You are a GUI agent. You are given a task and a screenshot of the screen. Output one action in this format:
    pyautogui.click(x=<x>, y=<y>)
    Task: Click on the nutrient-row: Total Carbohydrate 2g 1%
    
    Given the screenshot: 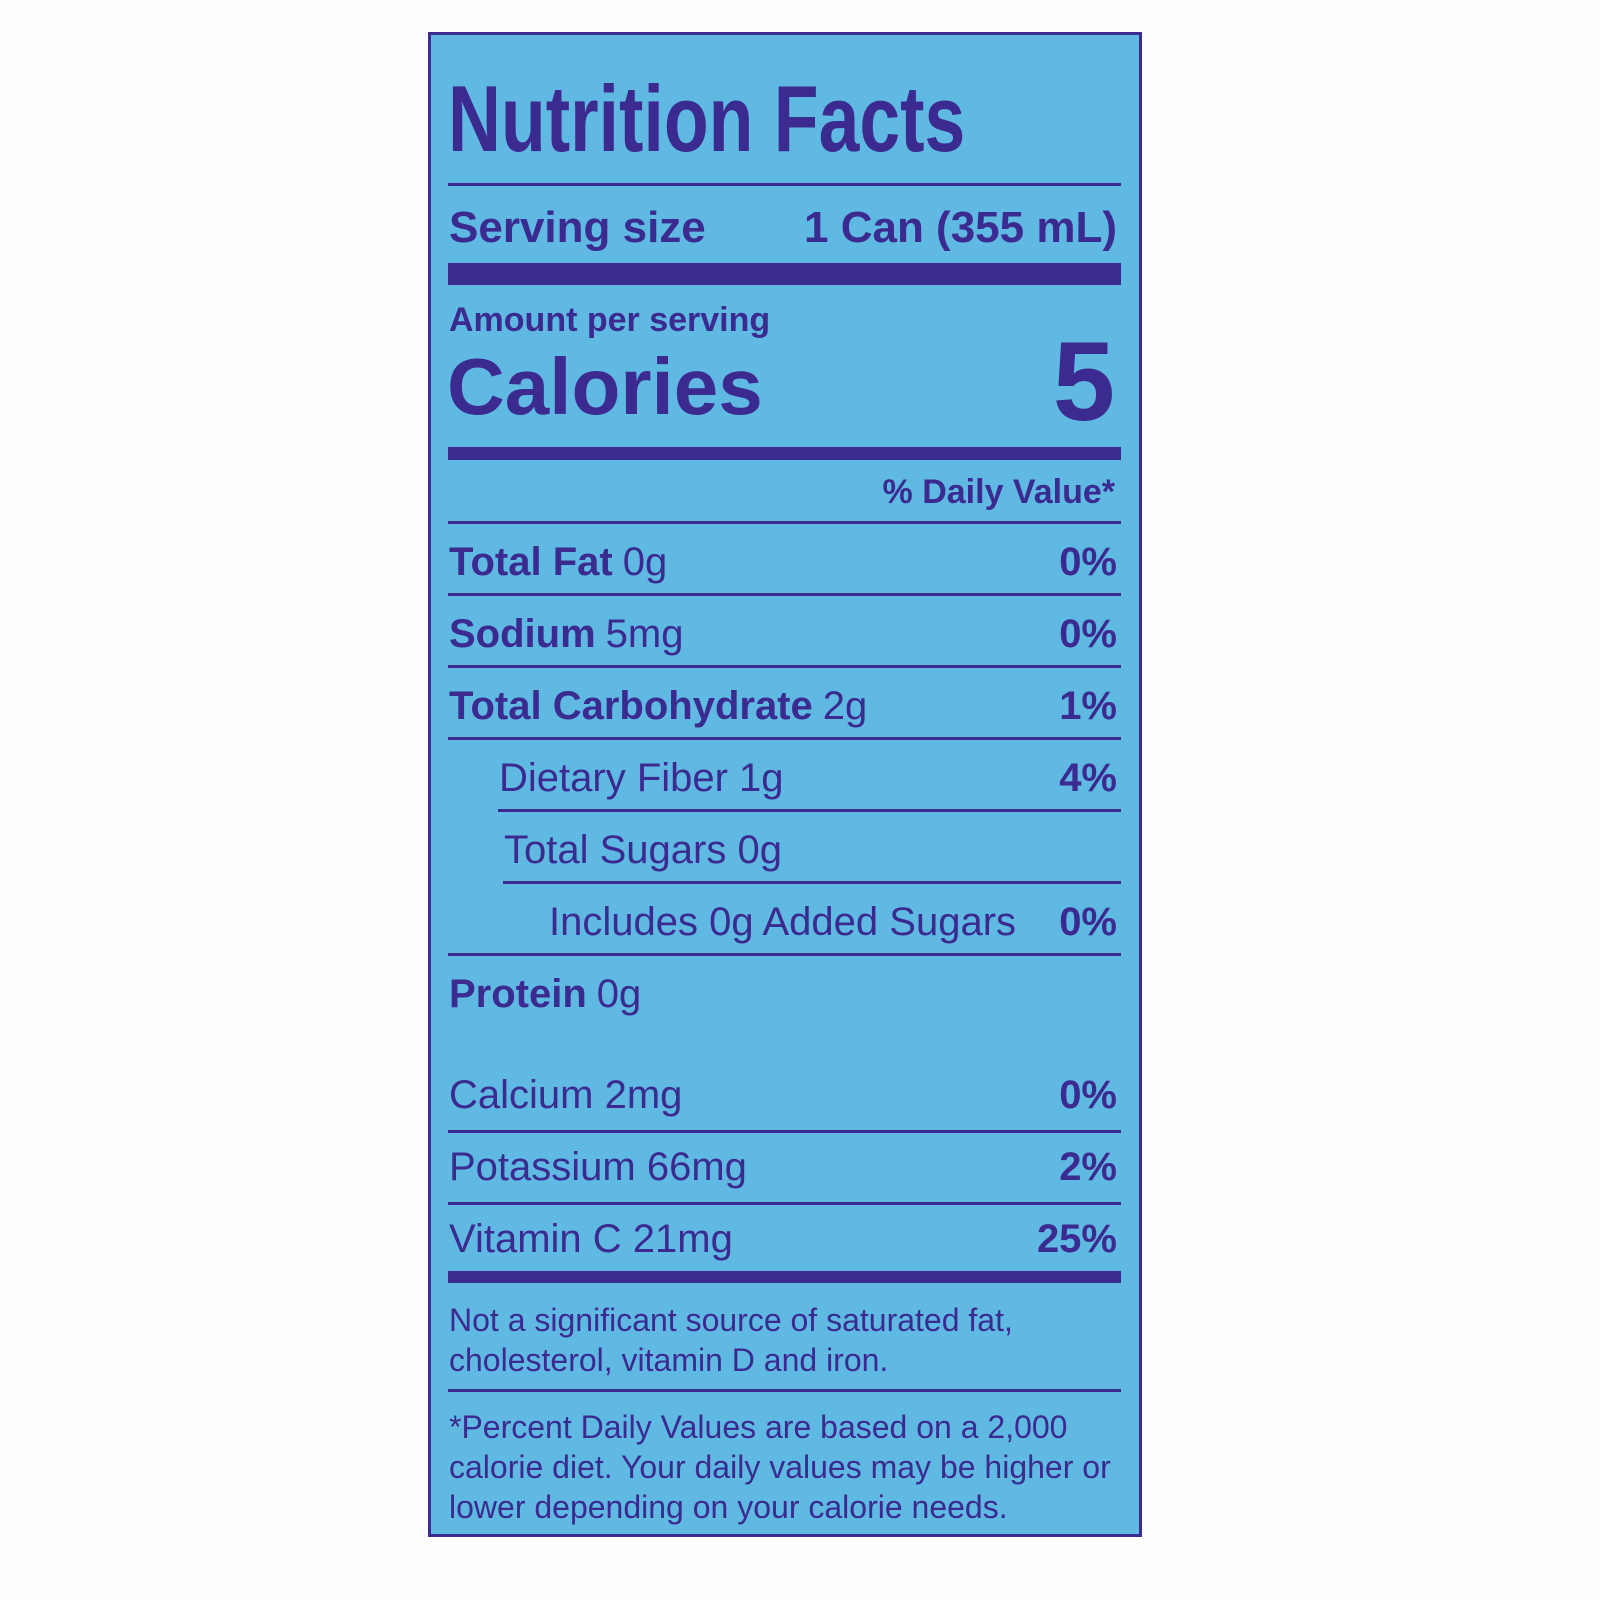 What is the action you would take?
    pyautogui.click(x=783, y=706)
    